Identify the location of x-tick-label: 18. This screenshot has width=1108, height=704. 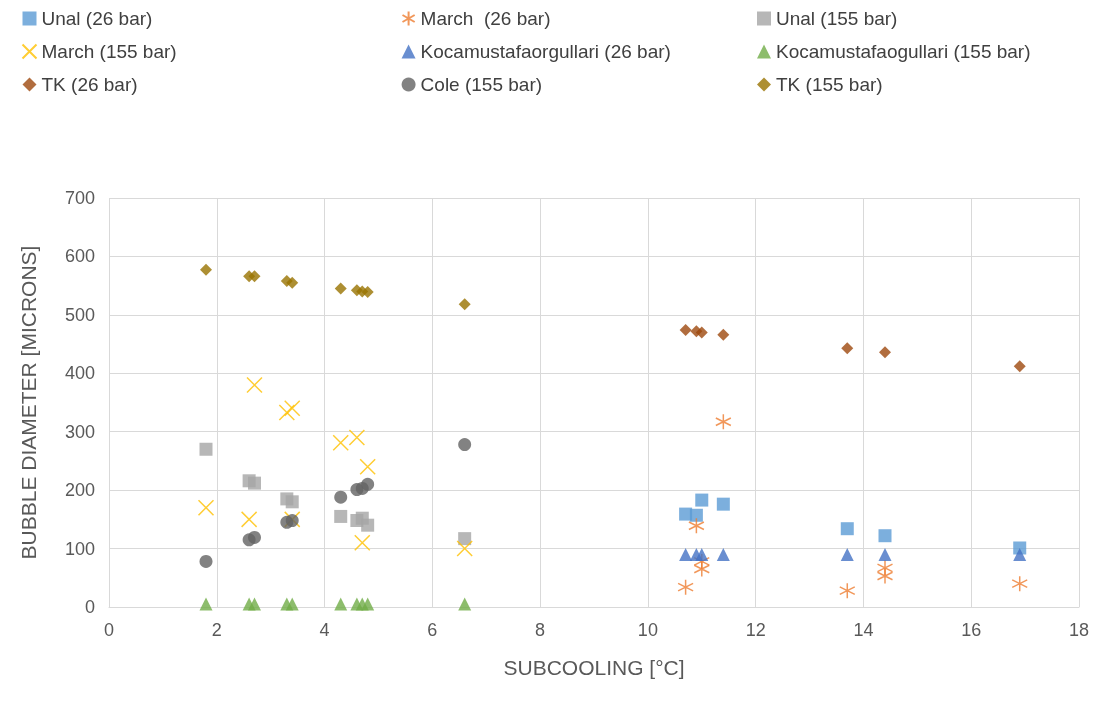
(1079, 630).